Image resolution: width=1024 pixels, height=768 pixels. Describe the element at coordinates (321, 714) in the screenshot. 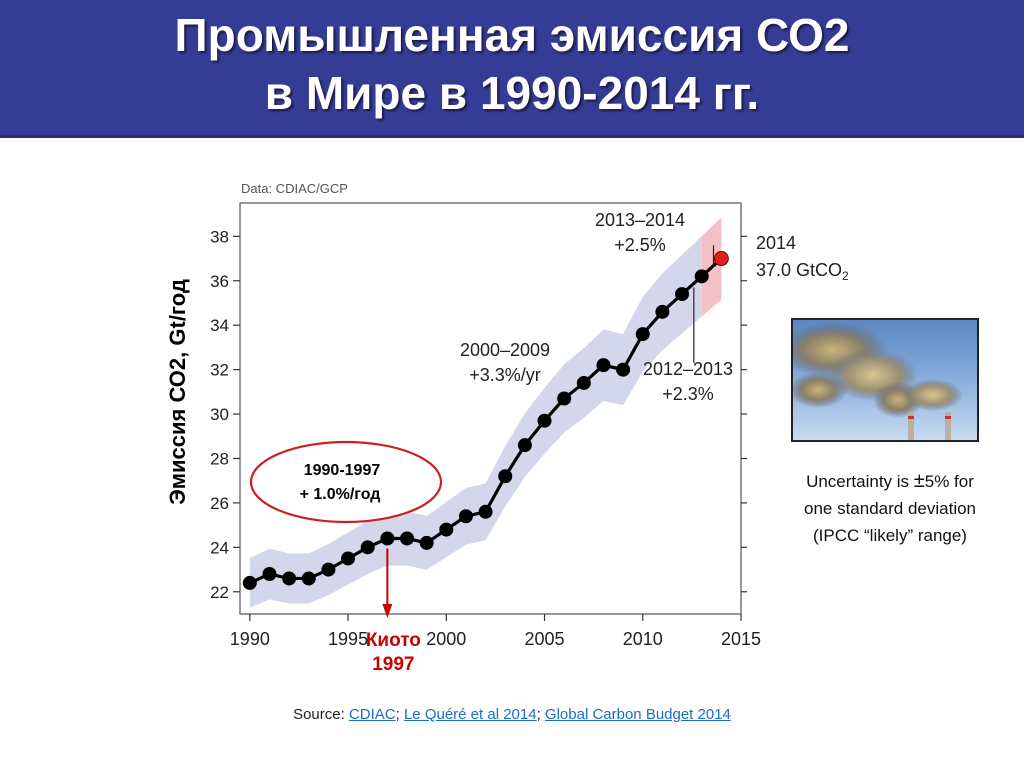

I see `source-label: Source:` at that location.